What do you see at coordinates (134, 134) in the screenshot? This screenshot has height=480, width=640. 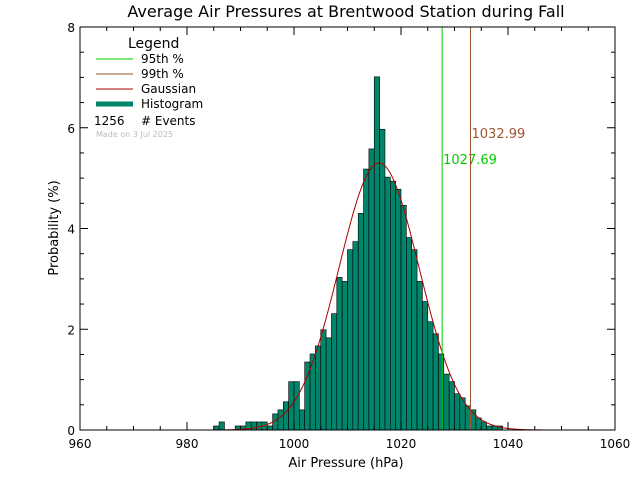 I see `made-on-note: Made on 3 Jul 2025` at bounding box center [134, 134].